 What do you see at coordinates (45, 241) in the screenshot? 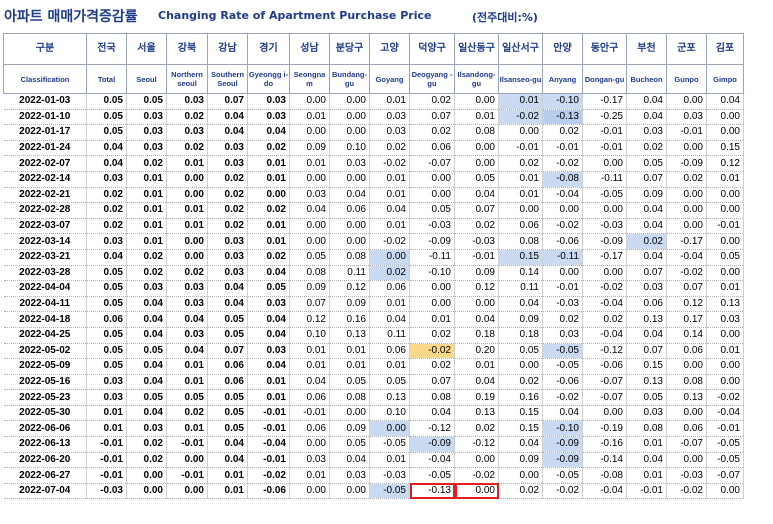
I see `row-date: 2022-03-14` at bounding box center [45, 241].